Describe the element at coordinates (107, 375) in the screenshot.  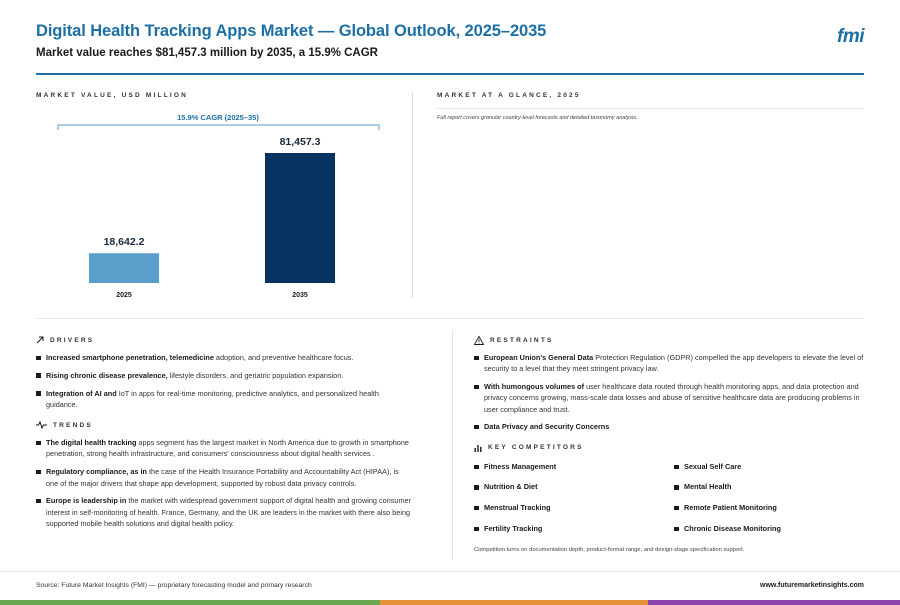
I see `driver-item-lead: Rising chronic disease prevalence,` at that location.